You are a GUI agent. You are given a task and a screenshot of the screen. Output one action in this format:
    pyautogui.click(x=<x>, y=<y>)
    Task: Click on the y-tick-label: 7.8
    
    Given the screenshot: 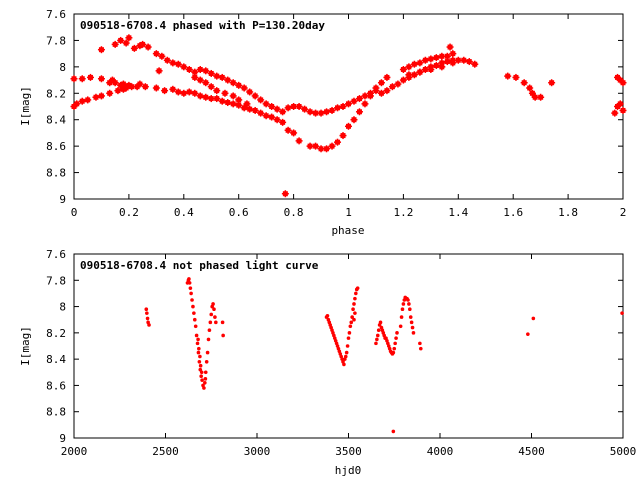 What is the action you would take?
    pyautogui.click(x=56, y=40)
    